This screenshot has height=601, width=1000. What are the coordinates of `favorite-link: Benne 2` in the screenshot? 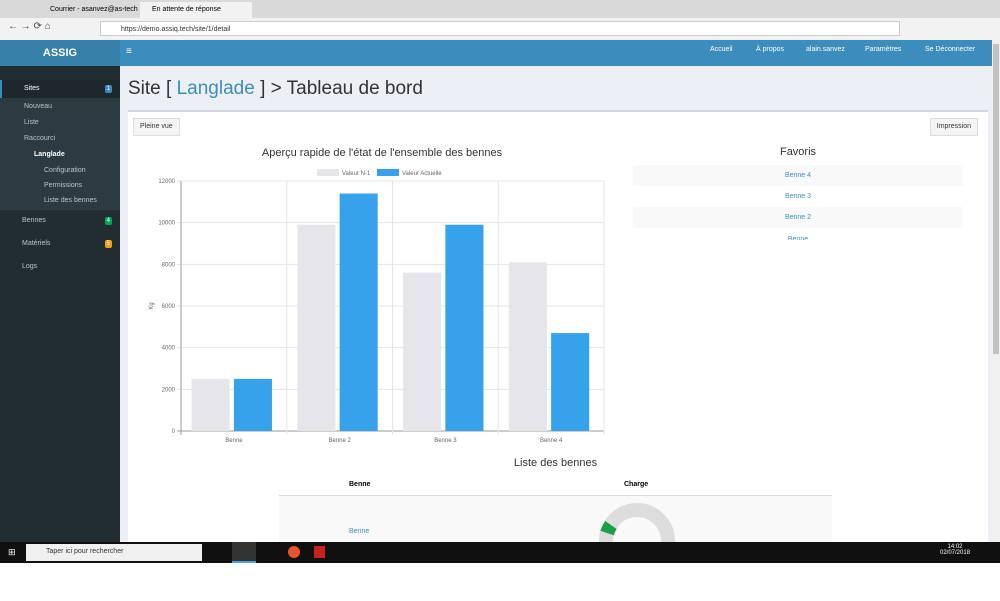 It's located at (798, 217).